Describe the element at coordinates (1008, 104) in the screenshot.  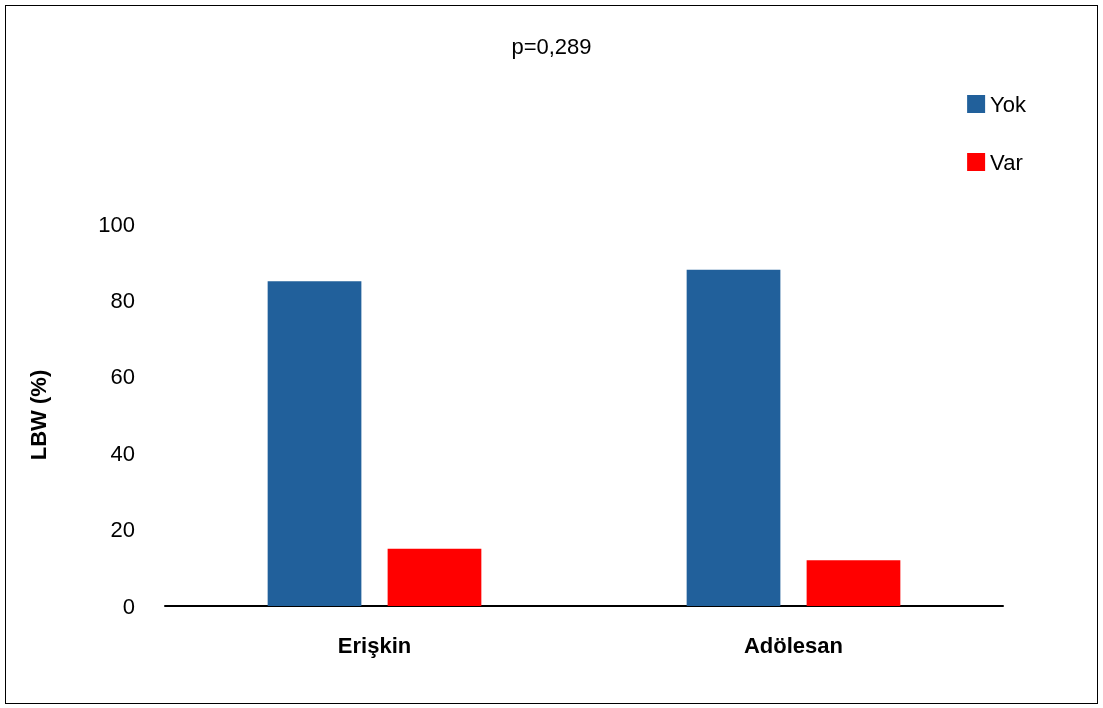
I see `legend-label: Yok` at that location.